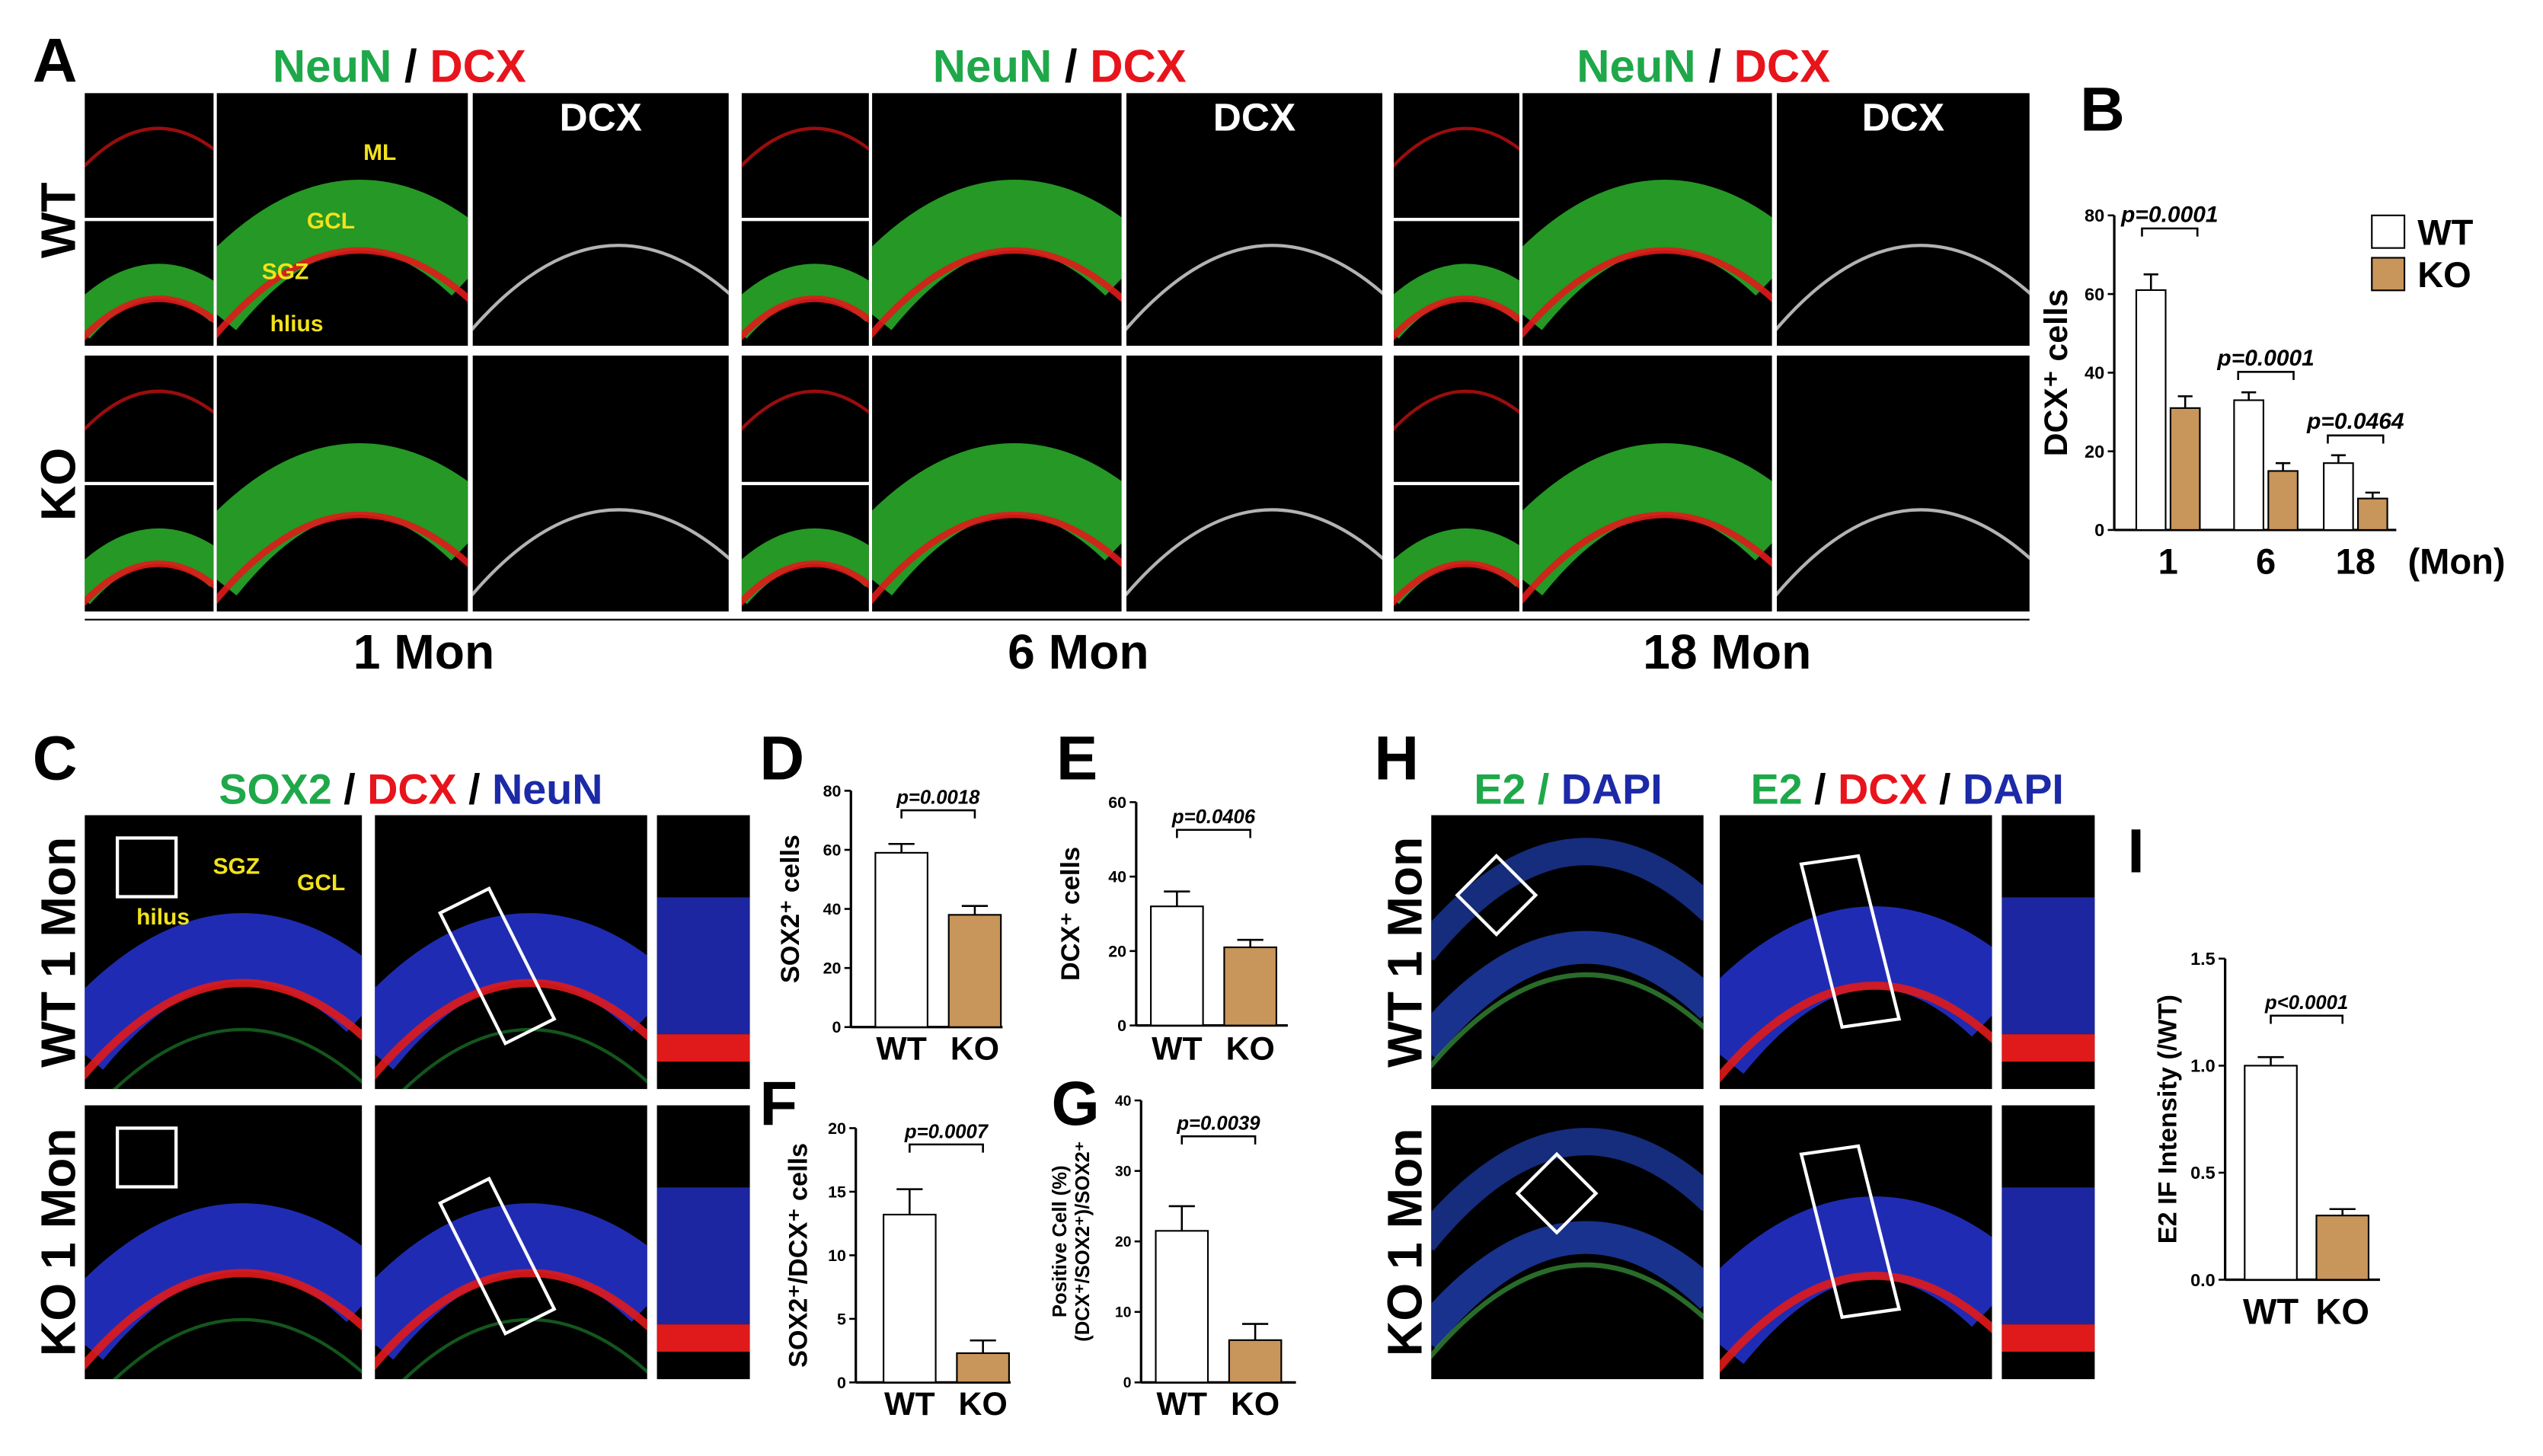 The height and width of the screenshot is (1456, 2543). What do you see at coordinates (547, 789) in the screenshot?
I see `stain-label: NeuN` at bounding box center [547, 789].